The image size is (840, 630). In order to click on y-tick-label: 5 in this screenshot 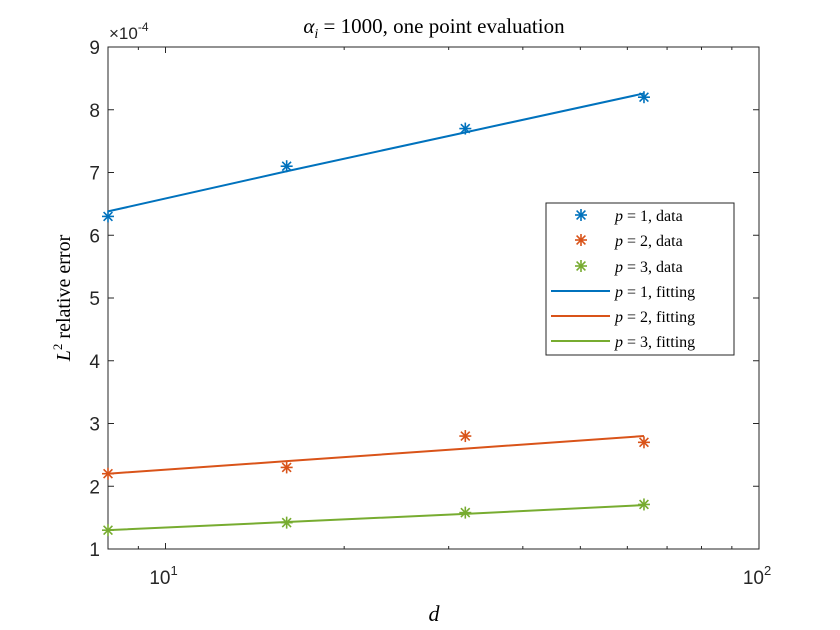, I will do `click(94, 299)`.